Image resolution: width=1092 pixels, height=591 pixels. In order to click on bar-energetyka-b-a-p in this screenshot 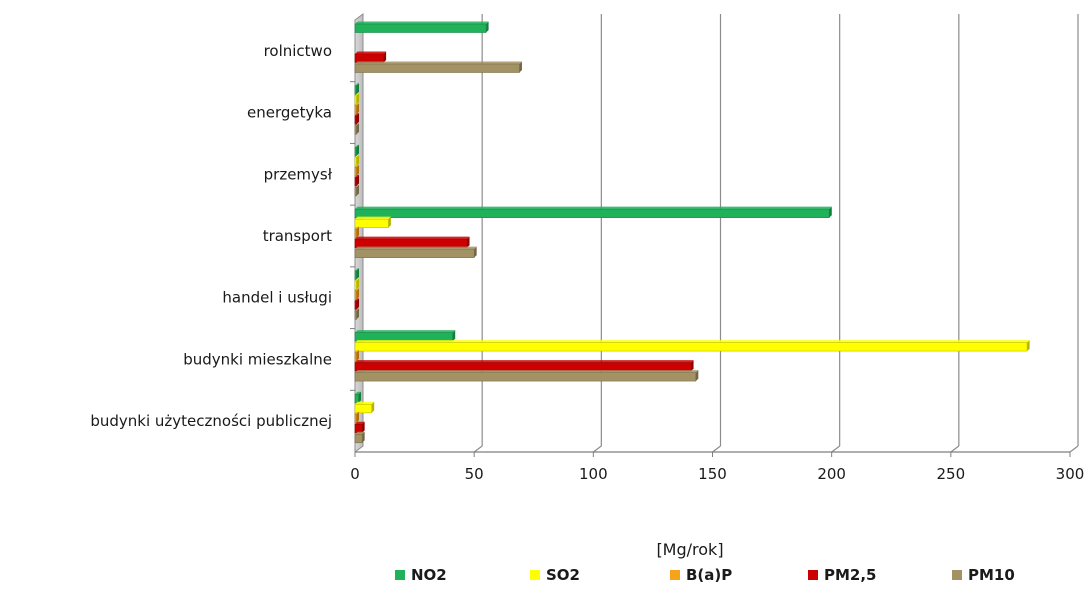, I will do `click(356, 109)`.